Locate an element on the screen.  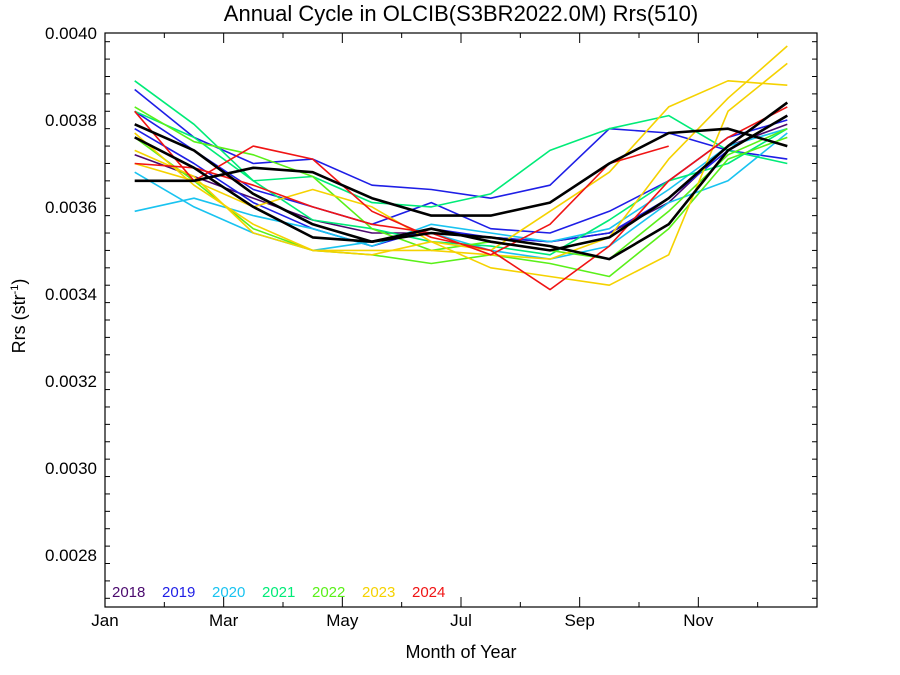
legend: 2018 2019 2020 2021 2022 2023 2024 is located at coordinates (278, 592).